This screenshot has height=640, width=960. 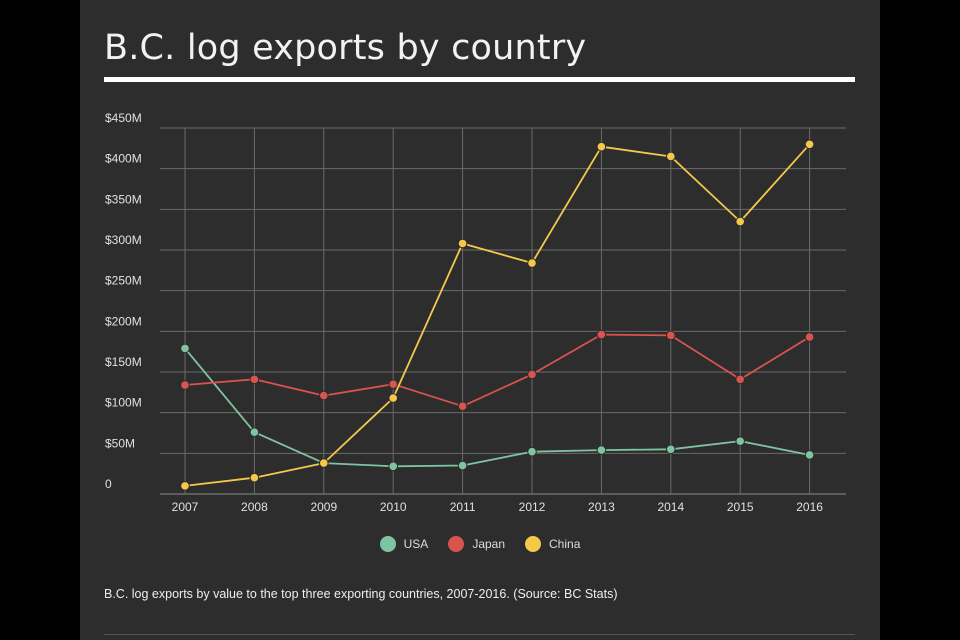 I want to click on x-tick-label: 2016, so click(x=809, y=507).